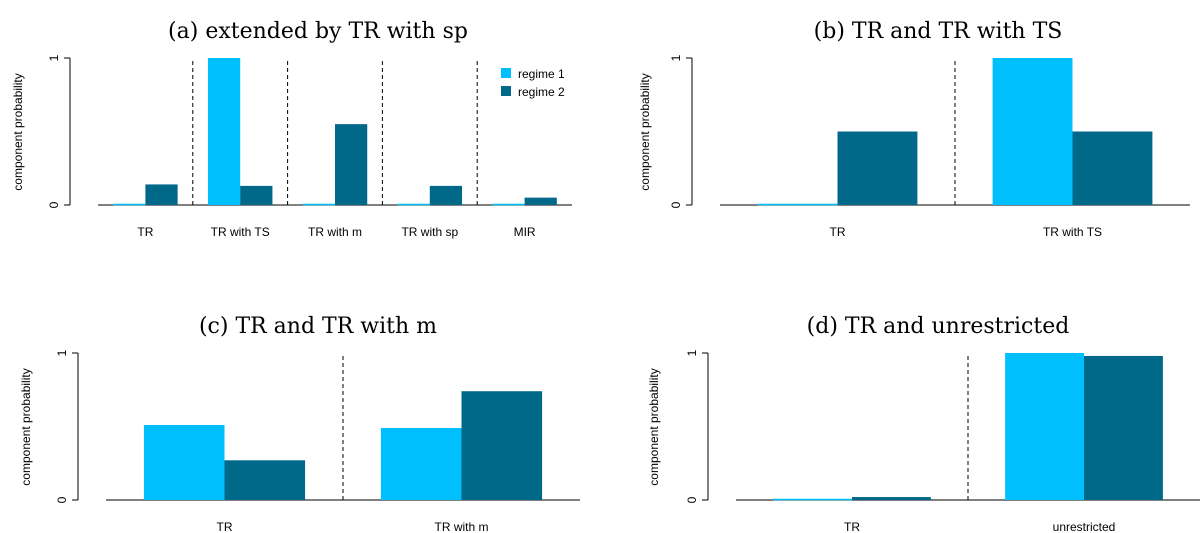  I want to click on category-label: MIR, so click(525, 232).